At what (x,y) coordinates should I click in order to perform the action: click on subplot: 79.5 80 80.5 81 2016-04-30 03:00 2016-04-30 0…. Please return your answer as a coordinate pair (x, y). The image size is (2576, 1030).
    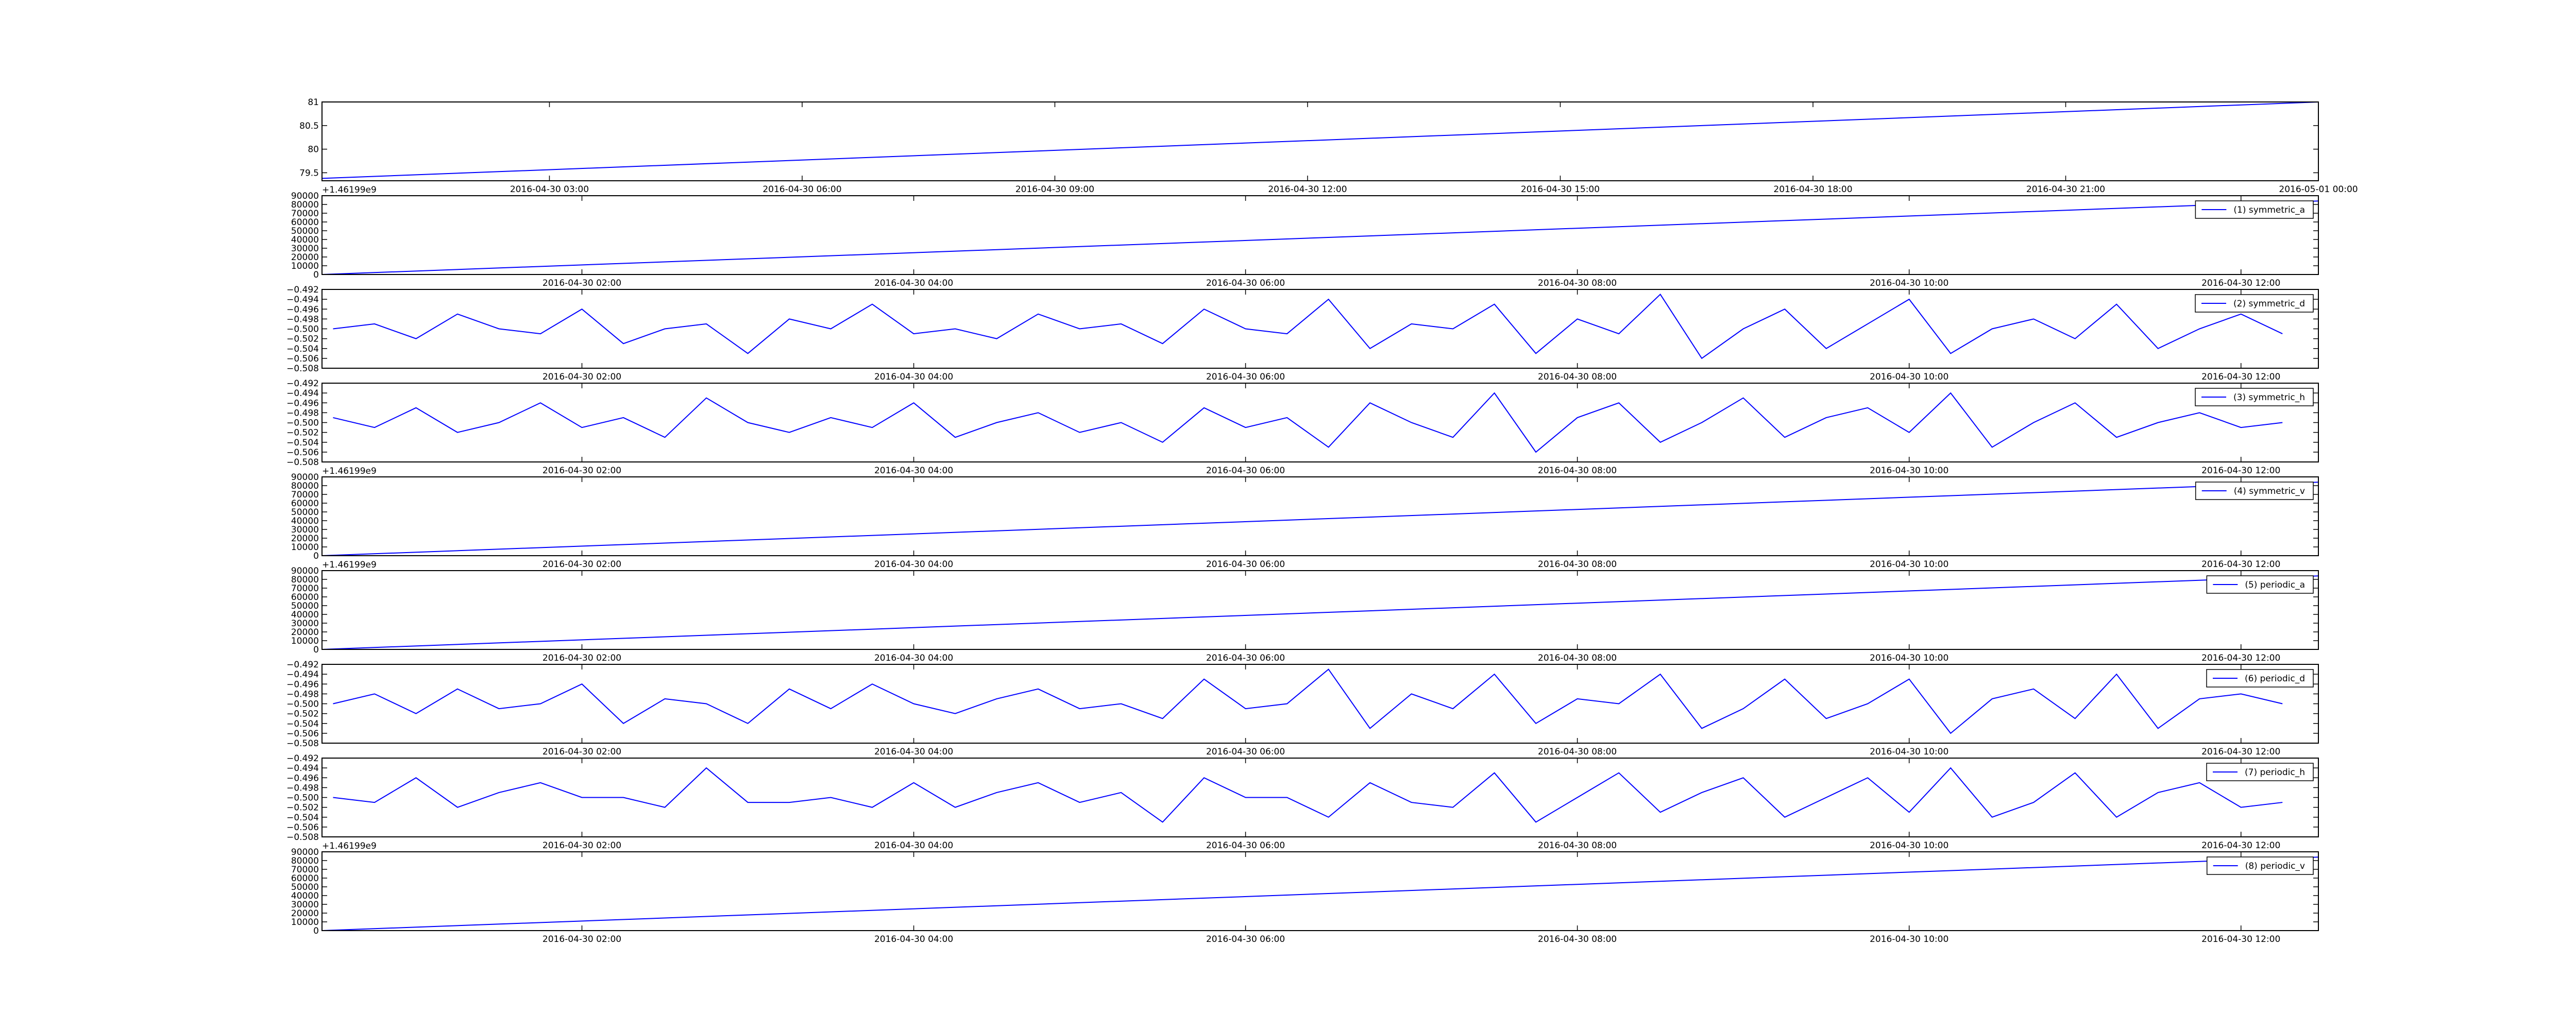
    Looking at the image, I should click on (1328, 146).